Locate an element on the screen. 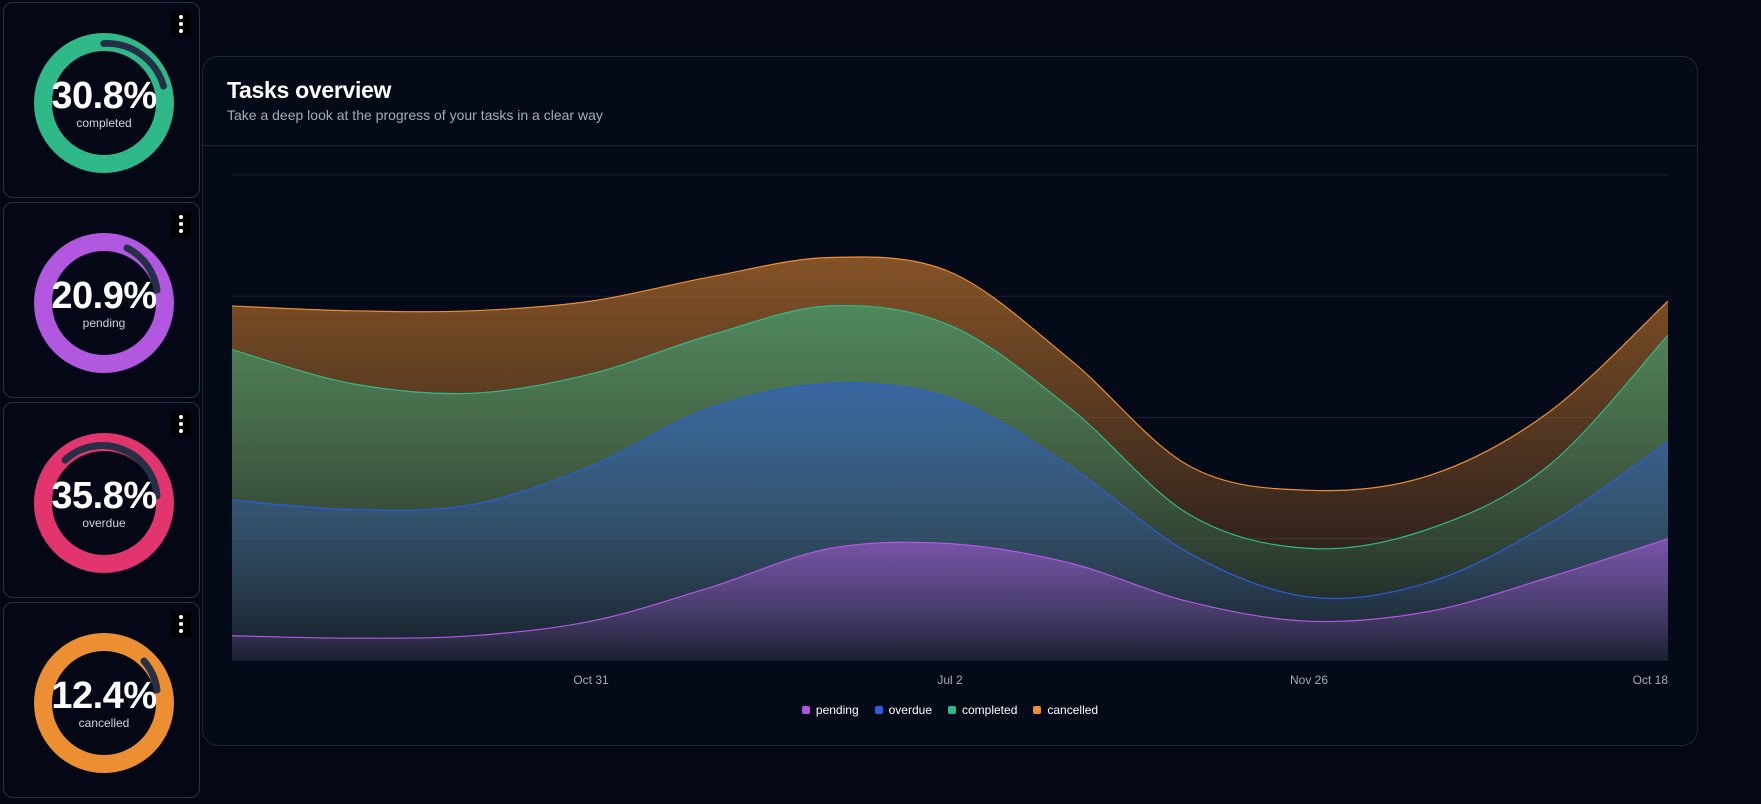 The height and width of the screenshot is (804, 1761). legend-label: pending is located at coordinates (837, 710).